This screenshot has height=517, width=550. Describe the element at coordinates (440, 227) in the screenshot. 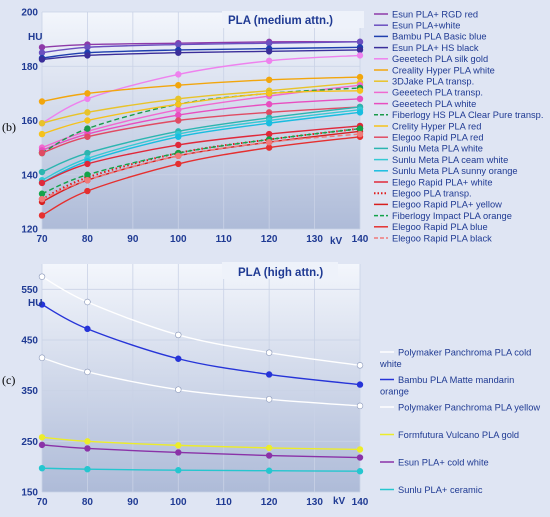

I see `legend-label: Elegoo Rapid PLA blue` at that location.